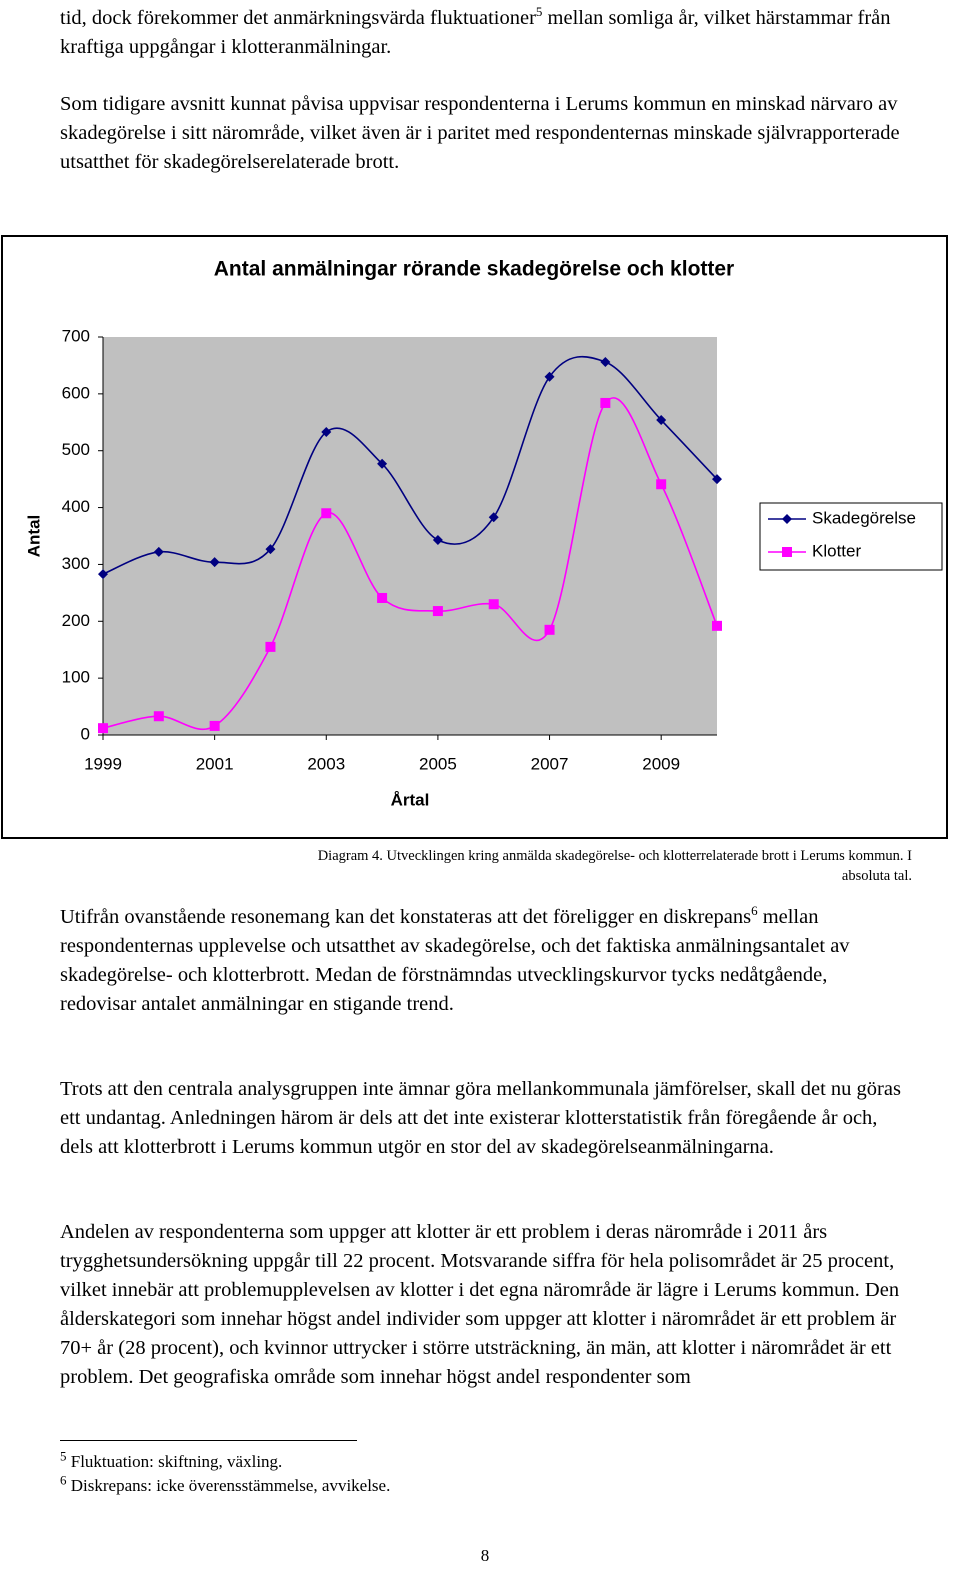  What do you see at coordinates (76, 620) in the screenshot?
I see `y-tick-label: 200` at bounding box center [76, 620].